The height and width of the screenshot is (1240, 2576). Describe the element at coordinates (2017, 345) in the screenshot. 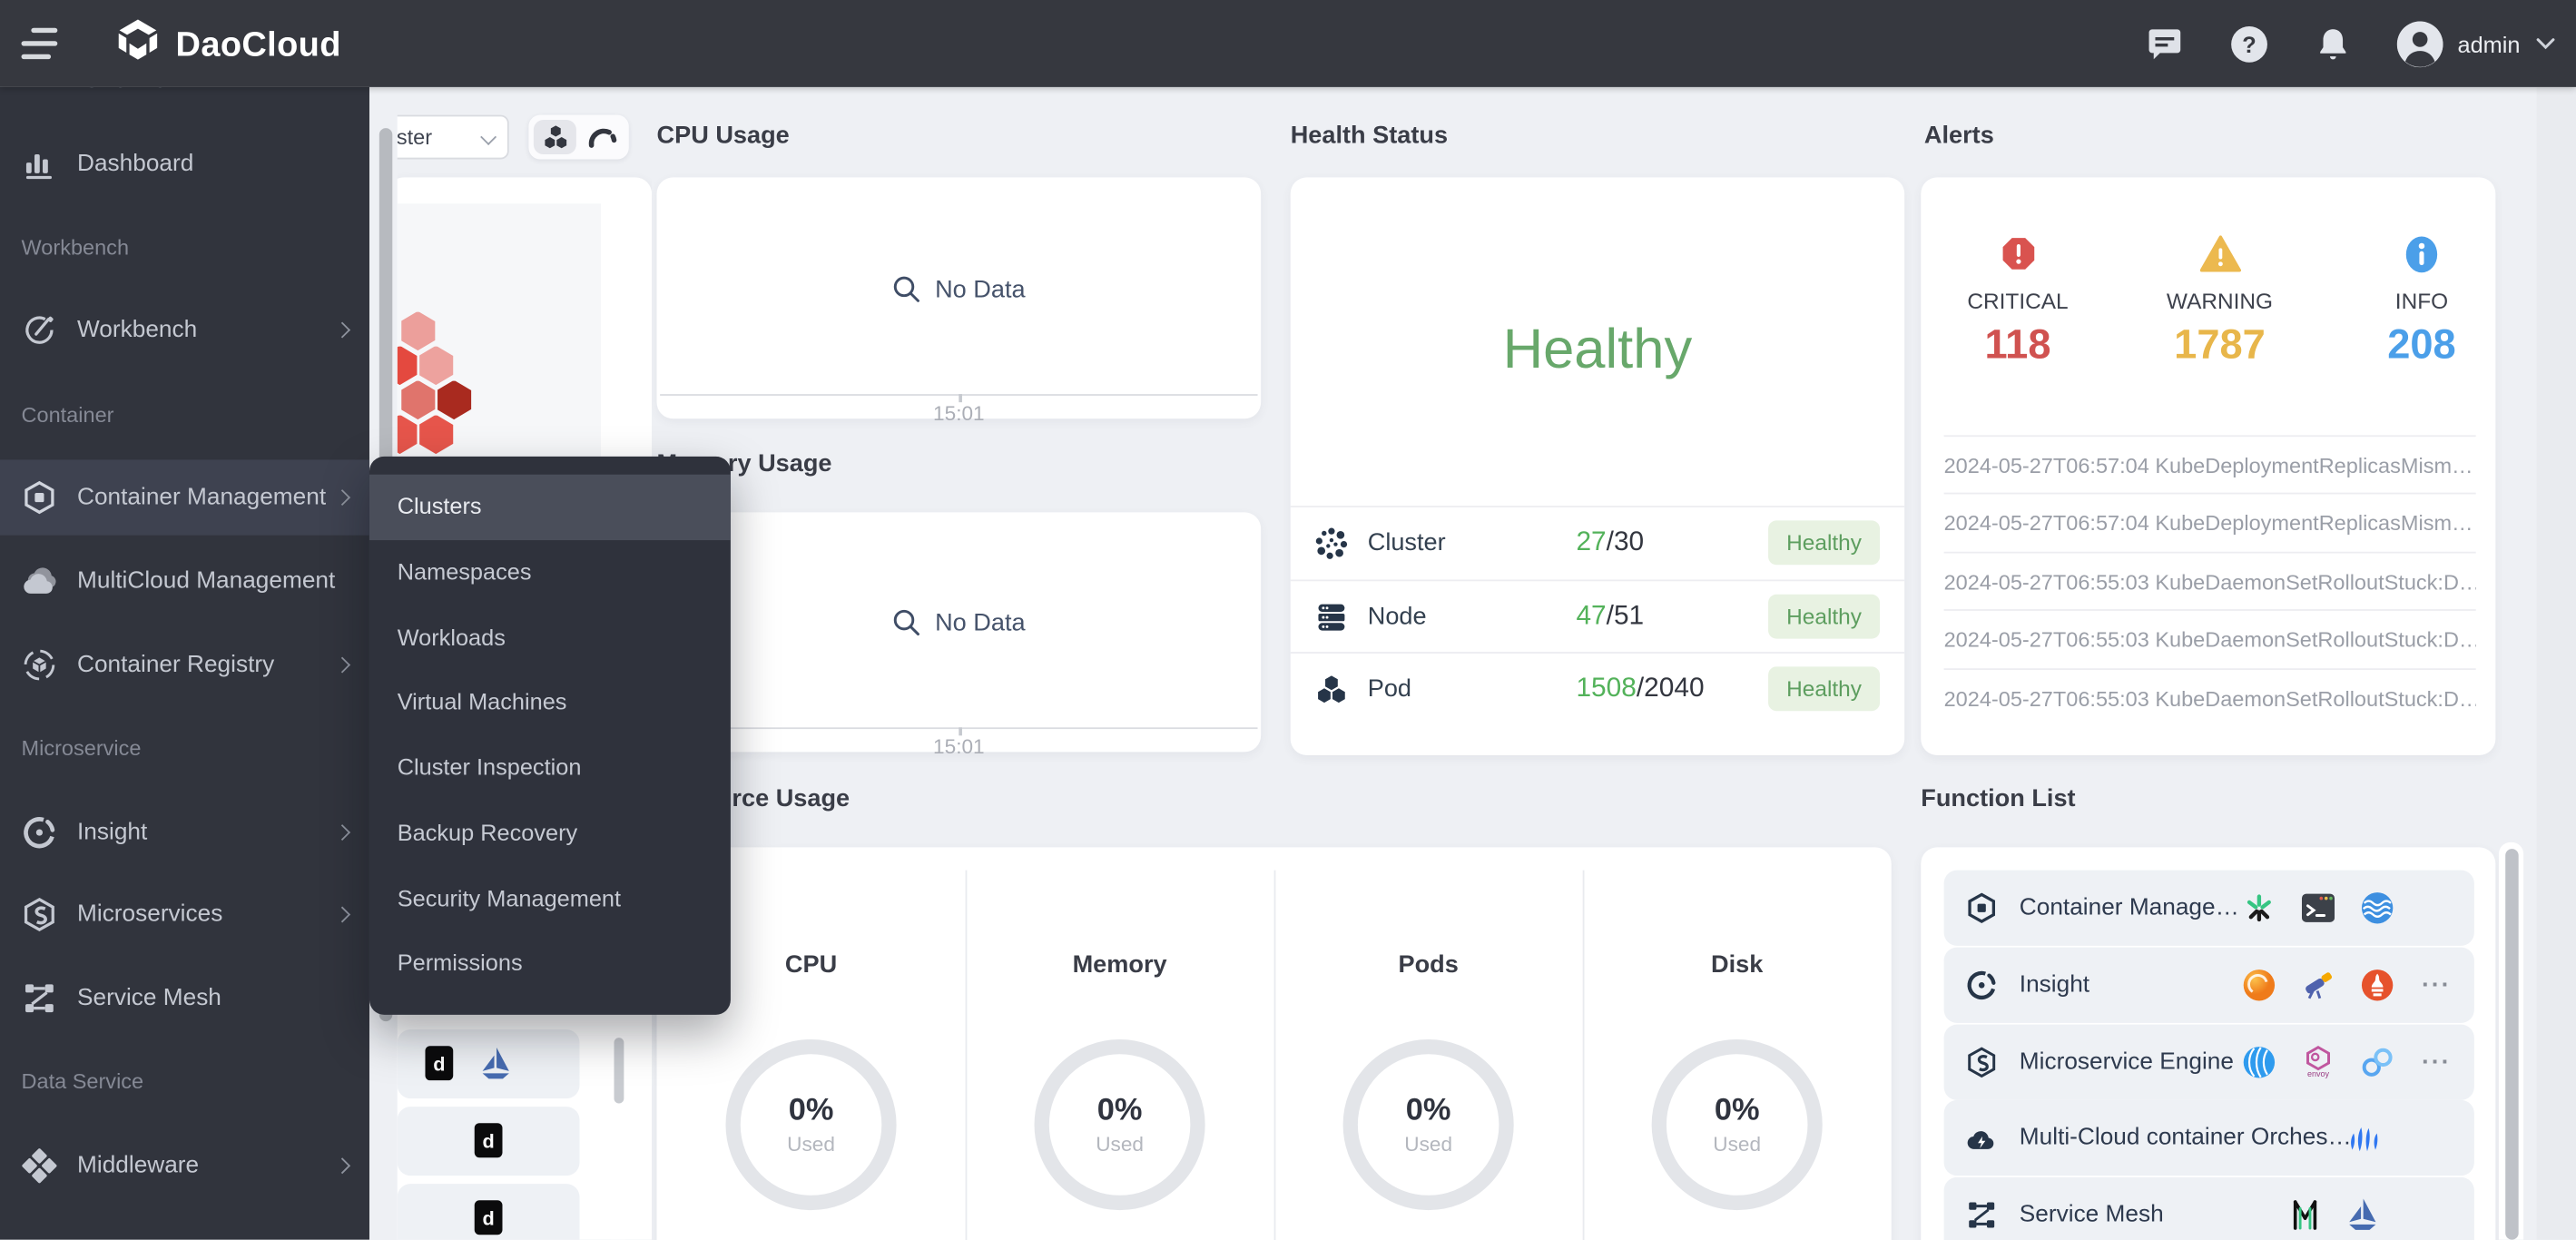

I see `alert-stat-value: 118` at that location.